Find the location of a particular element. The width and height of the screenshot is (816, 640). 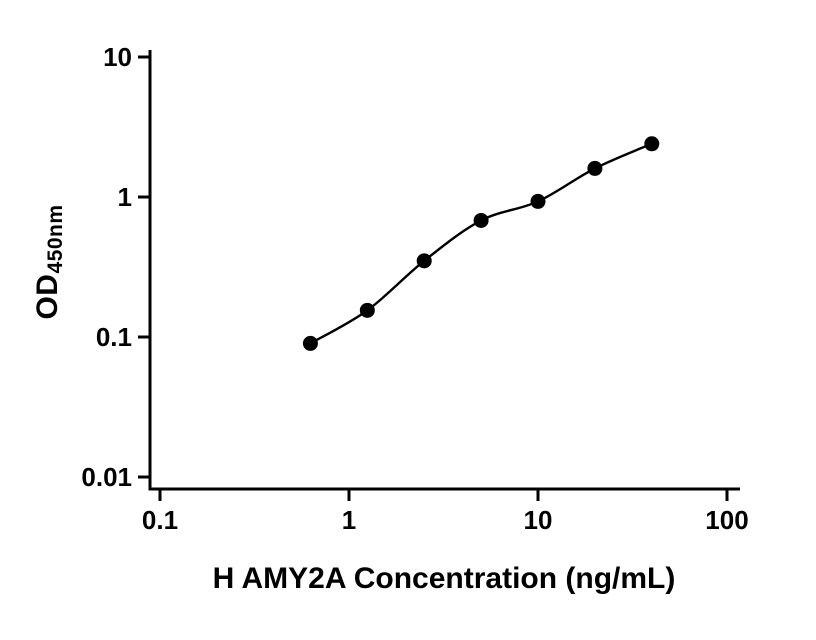

x-tick-label: 1 is located at coordinates (349, 520).